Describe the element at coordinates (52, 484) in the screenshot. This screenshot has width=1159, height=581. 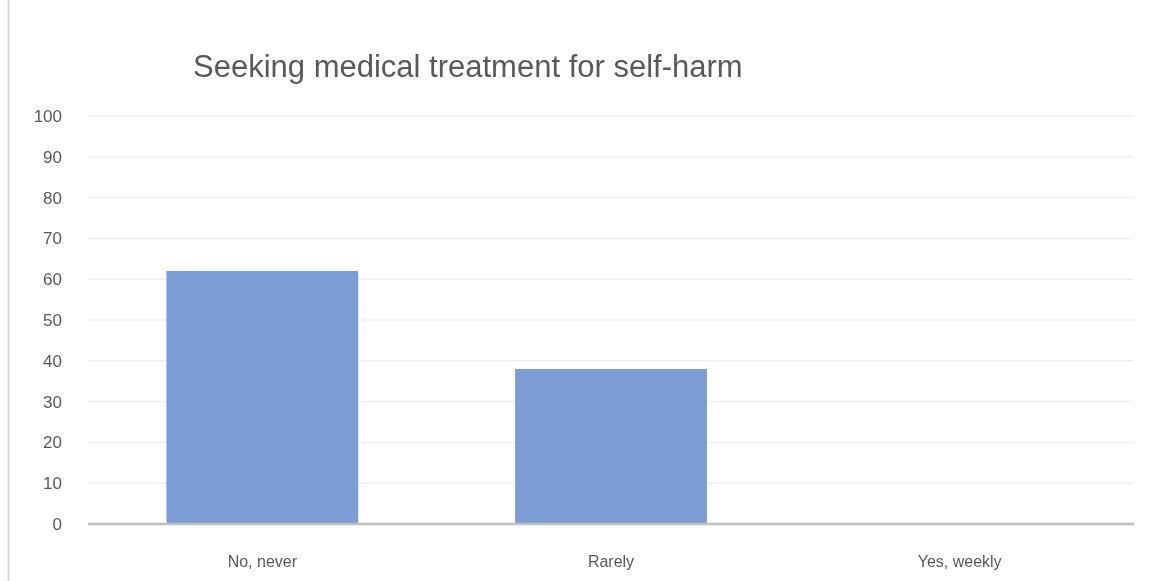
I see `y-tick-label: 10` at that location.